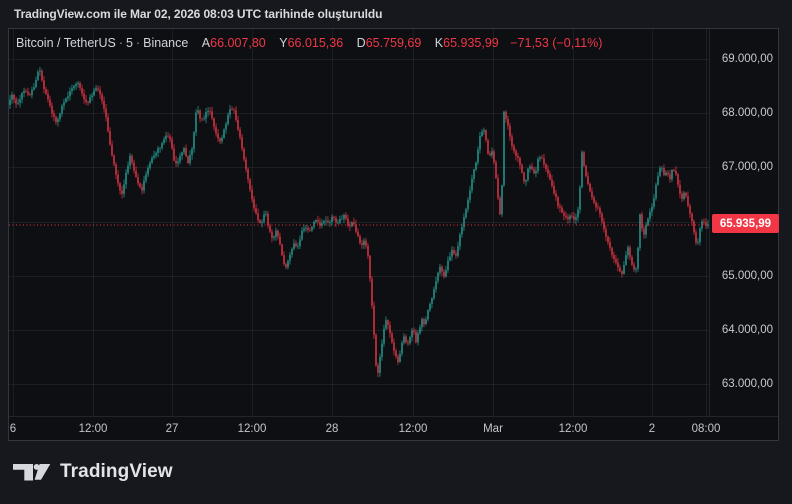 Image resolution: width=792 pixels, height=504 pixels. Describe the element at coordinates (129, 43) in the screenshot. I see `symbol-interval: 5` at that location.